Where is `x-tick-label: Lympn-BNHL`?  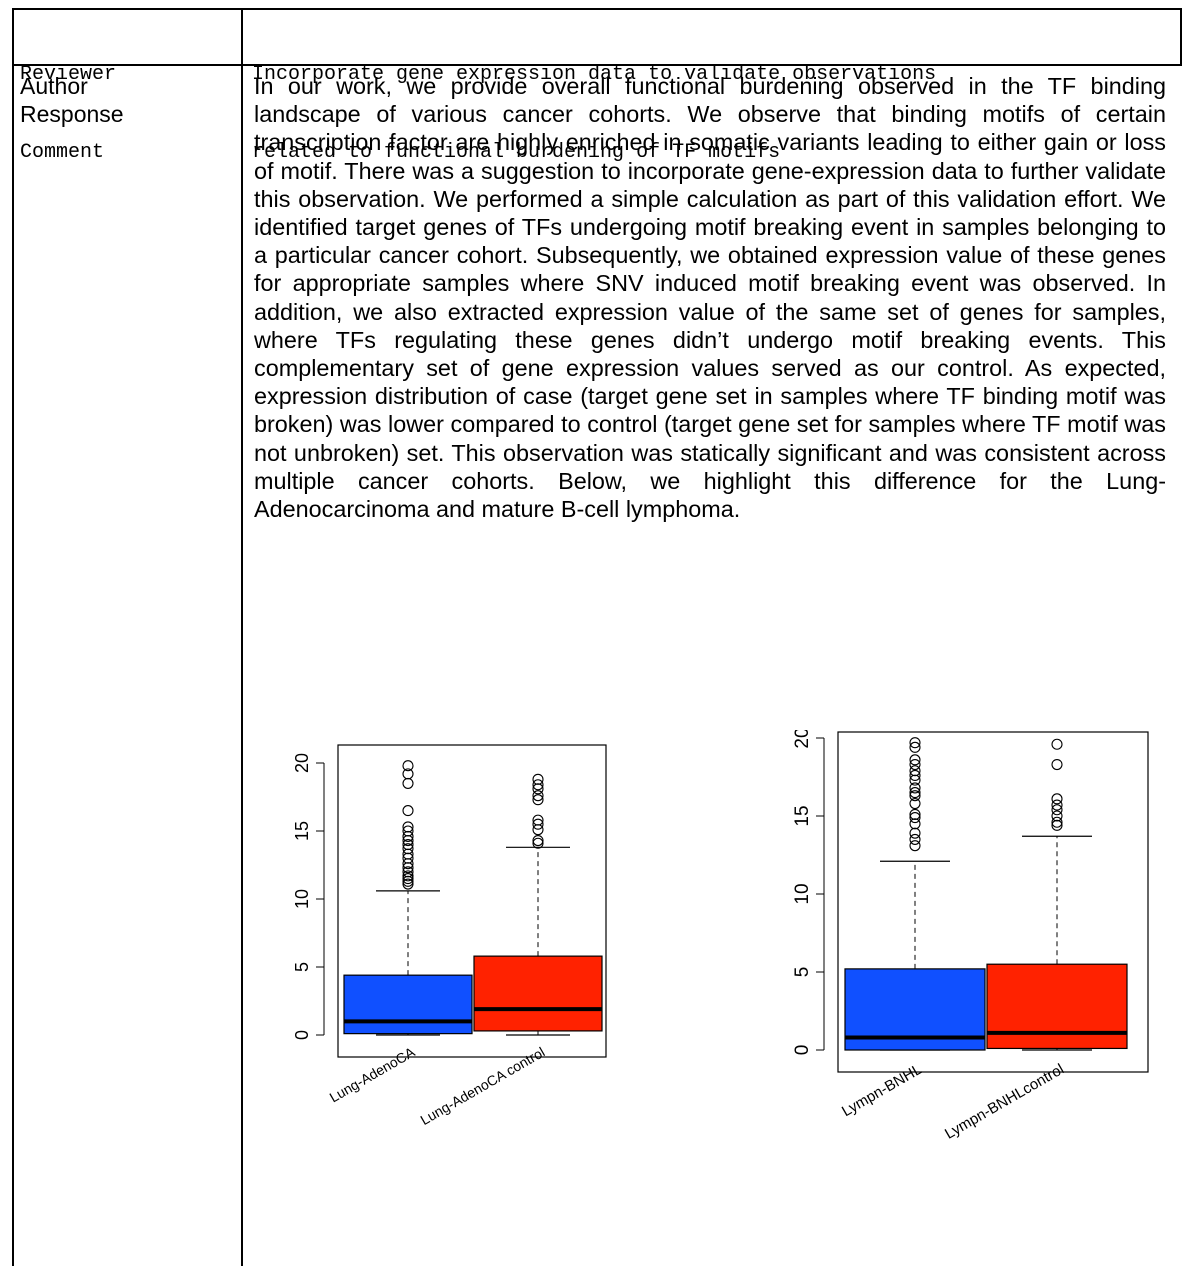
x-tick-label: Lympn-BNHL is located at coordinates (882, 1090).